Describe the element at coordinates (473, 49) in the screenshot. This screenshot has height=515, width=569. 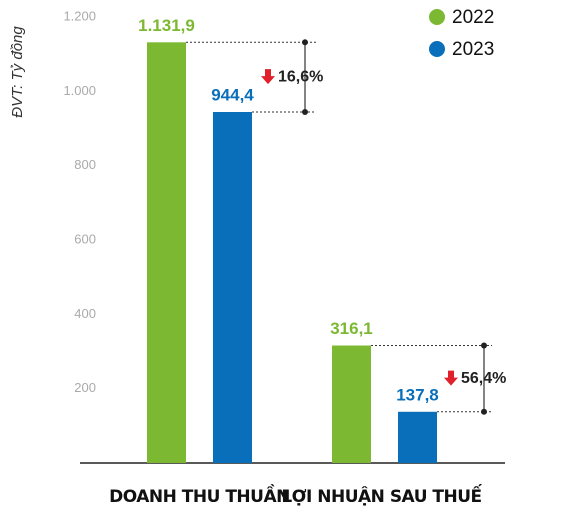
I see `legend-label: 2023` at that location.